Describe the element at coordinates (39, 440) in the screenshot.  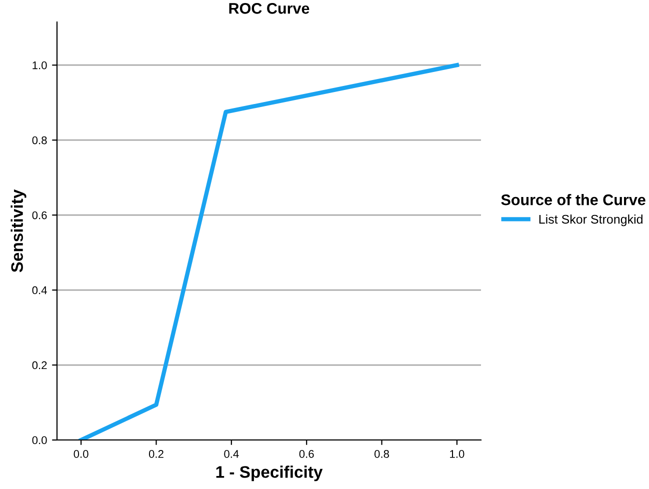
I see `y-tick-label: 0.0` at that location.